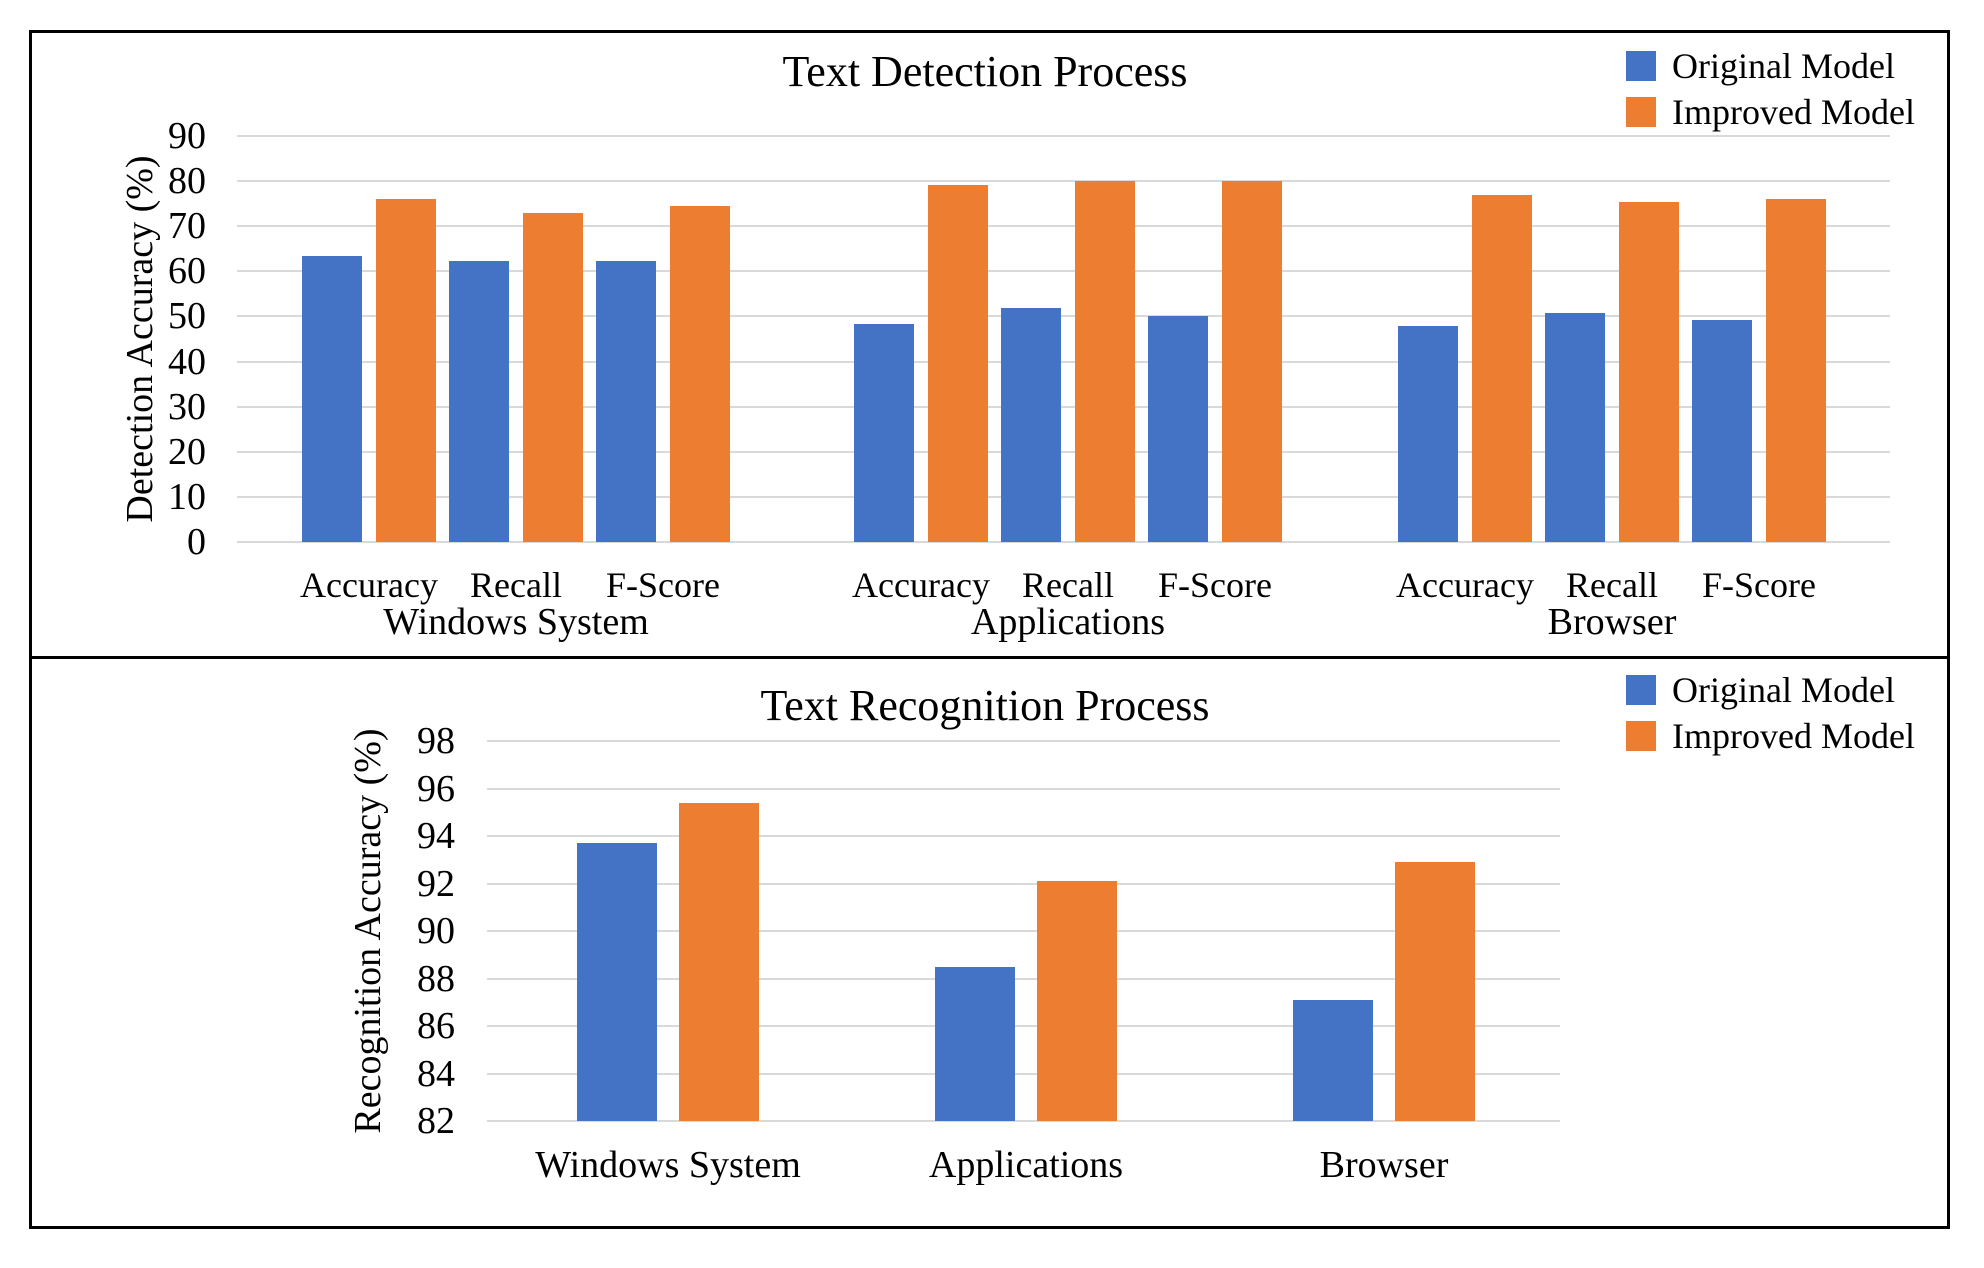 The width and height of the screenshot is (1984, 1268). What do you see at coordinates (1428, 434) in the screenshot?
I see `bar-original-model-browser-accuracy` at bounding box center [1428, 434].